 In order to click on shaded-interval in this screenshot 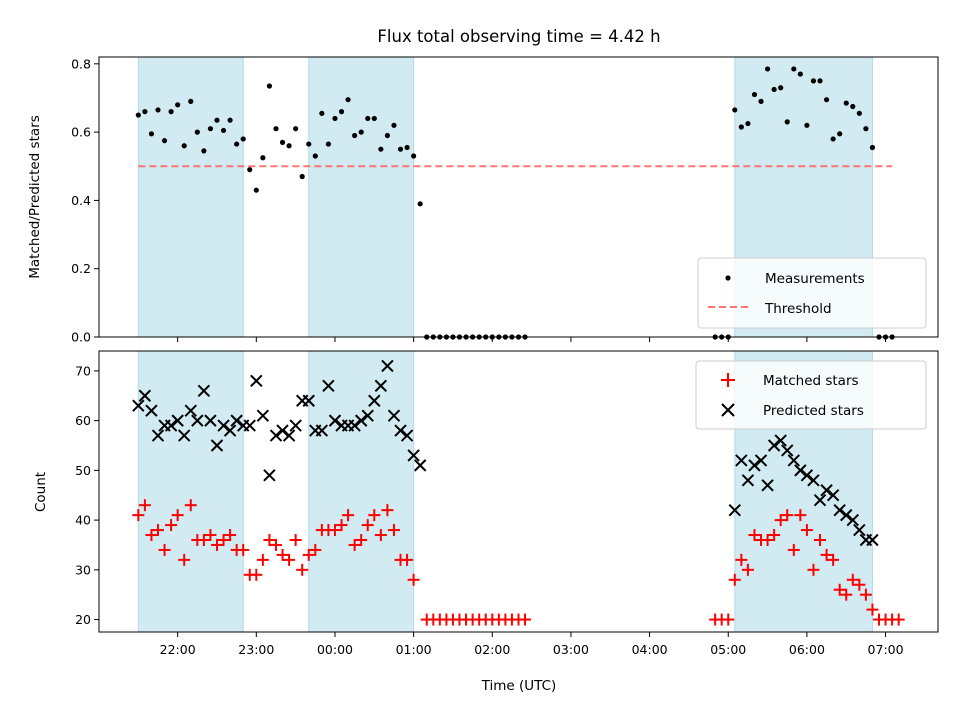, I will do `click(361, 491)`.